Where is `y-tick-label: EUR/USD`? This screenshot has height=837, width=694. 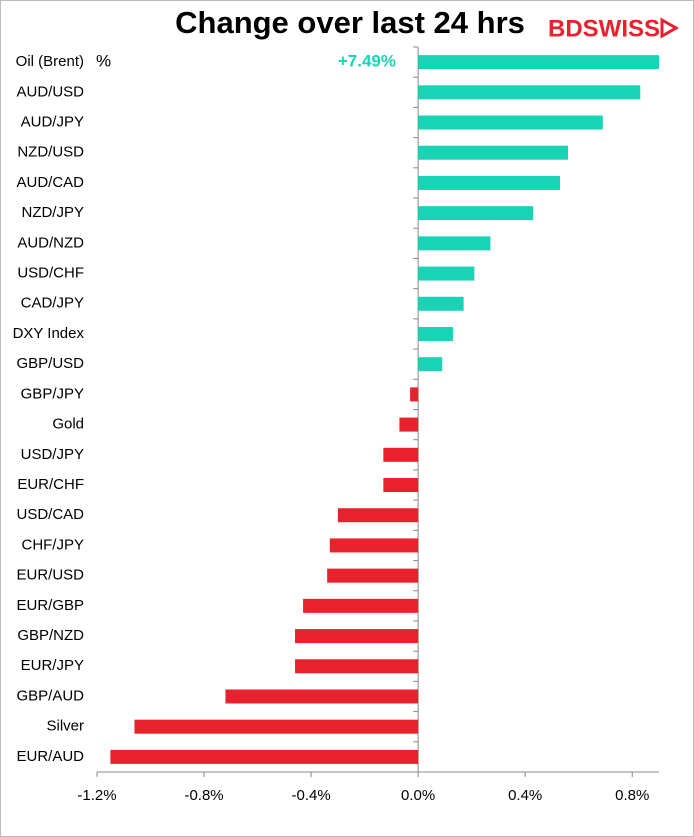
y-tick-label: EUR/USD is located at coordinates (50, 575).